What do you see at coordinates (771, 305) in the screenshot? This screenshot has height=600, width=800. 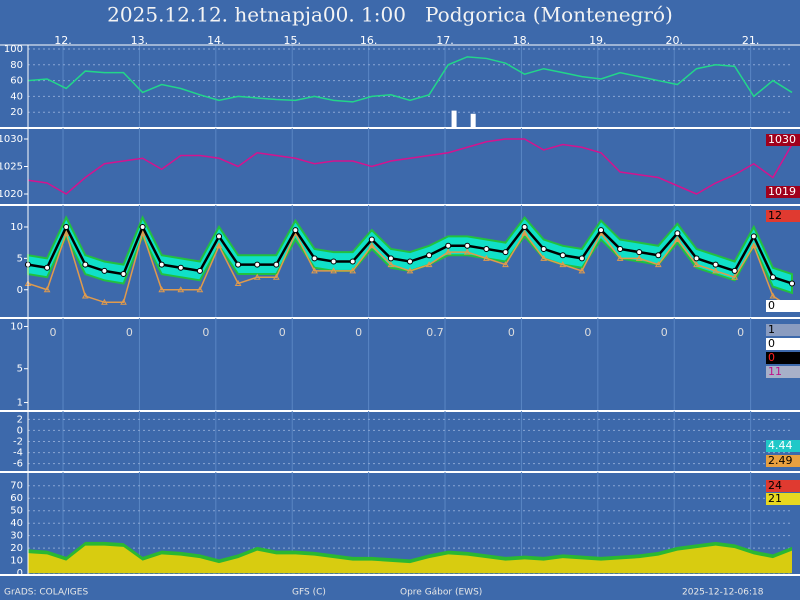 I see `side-label: 0` at bounding box center [771, 305].